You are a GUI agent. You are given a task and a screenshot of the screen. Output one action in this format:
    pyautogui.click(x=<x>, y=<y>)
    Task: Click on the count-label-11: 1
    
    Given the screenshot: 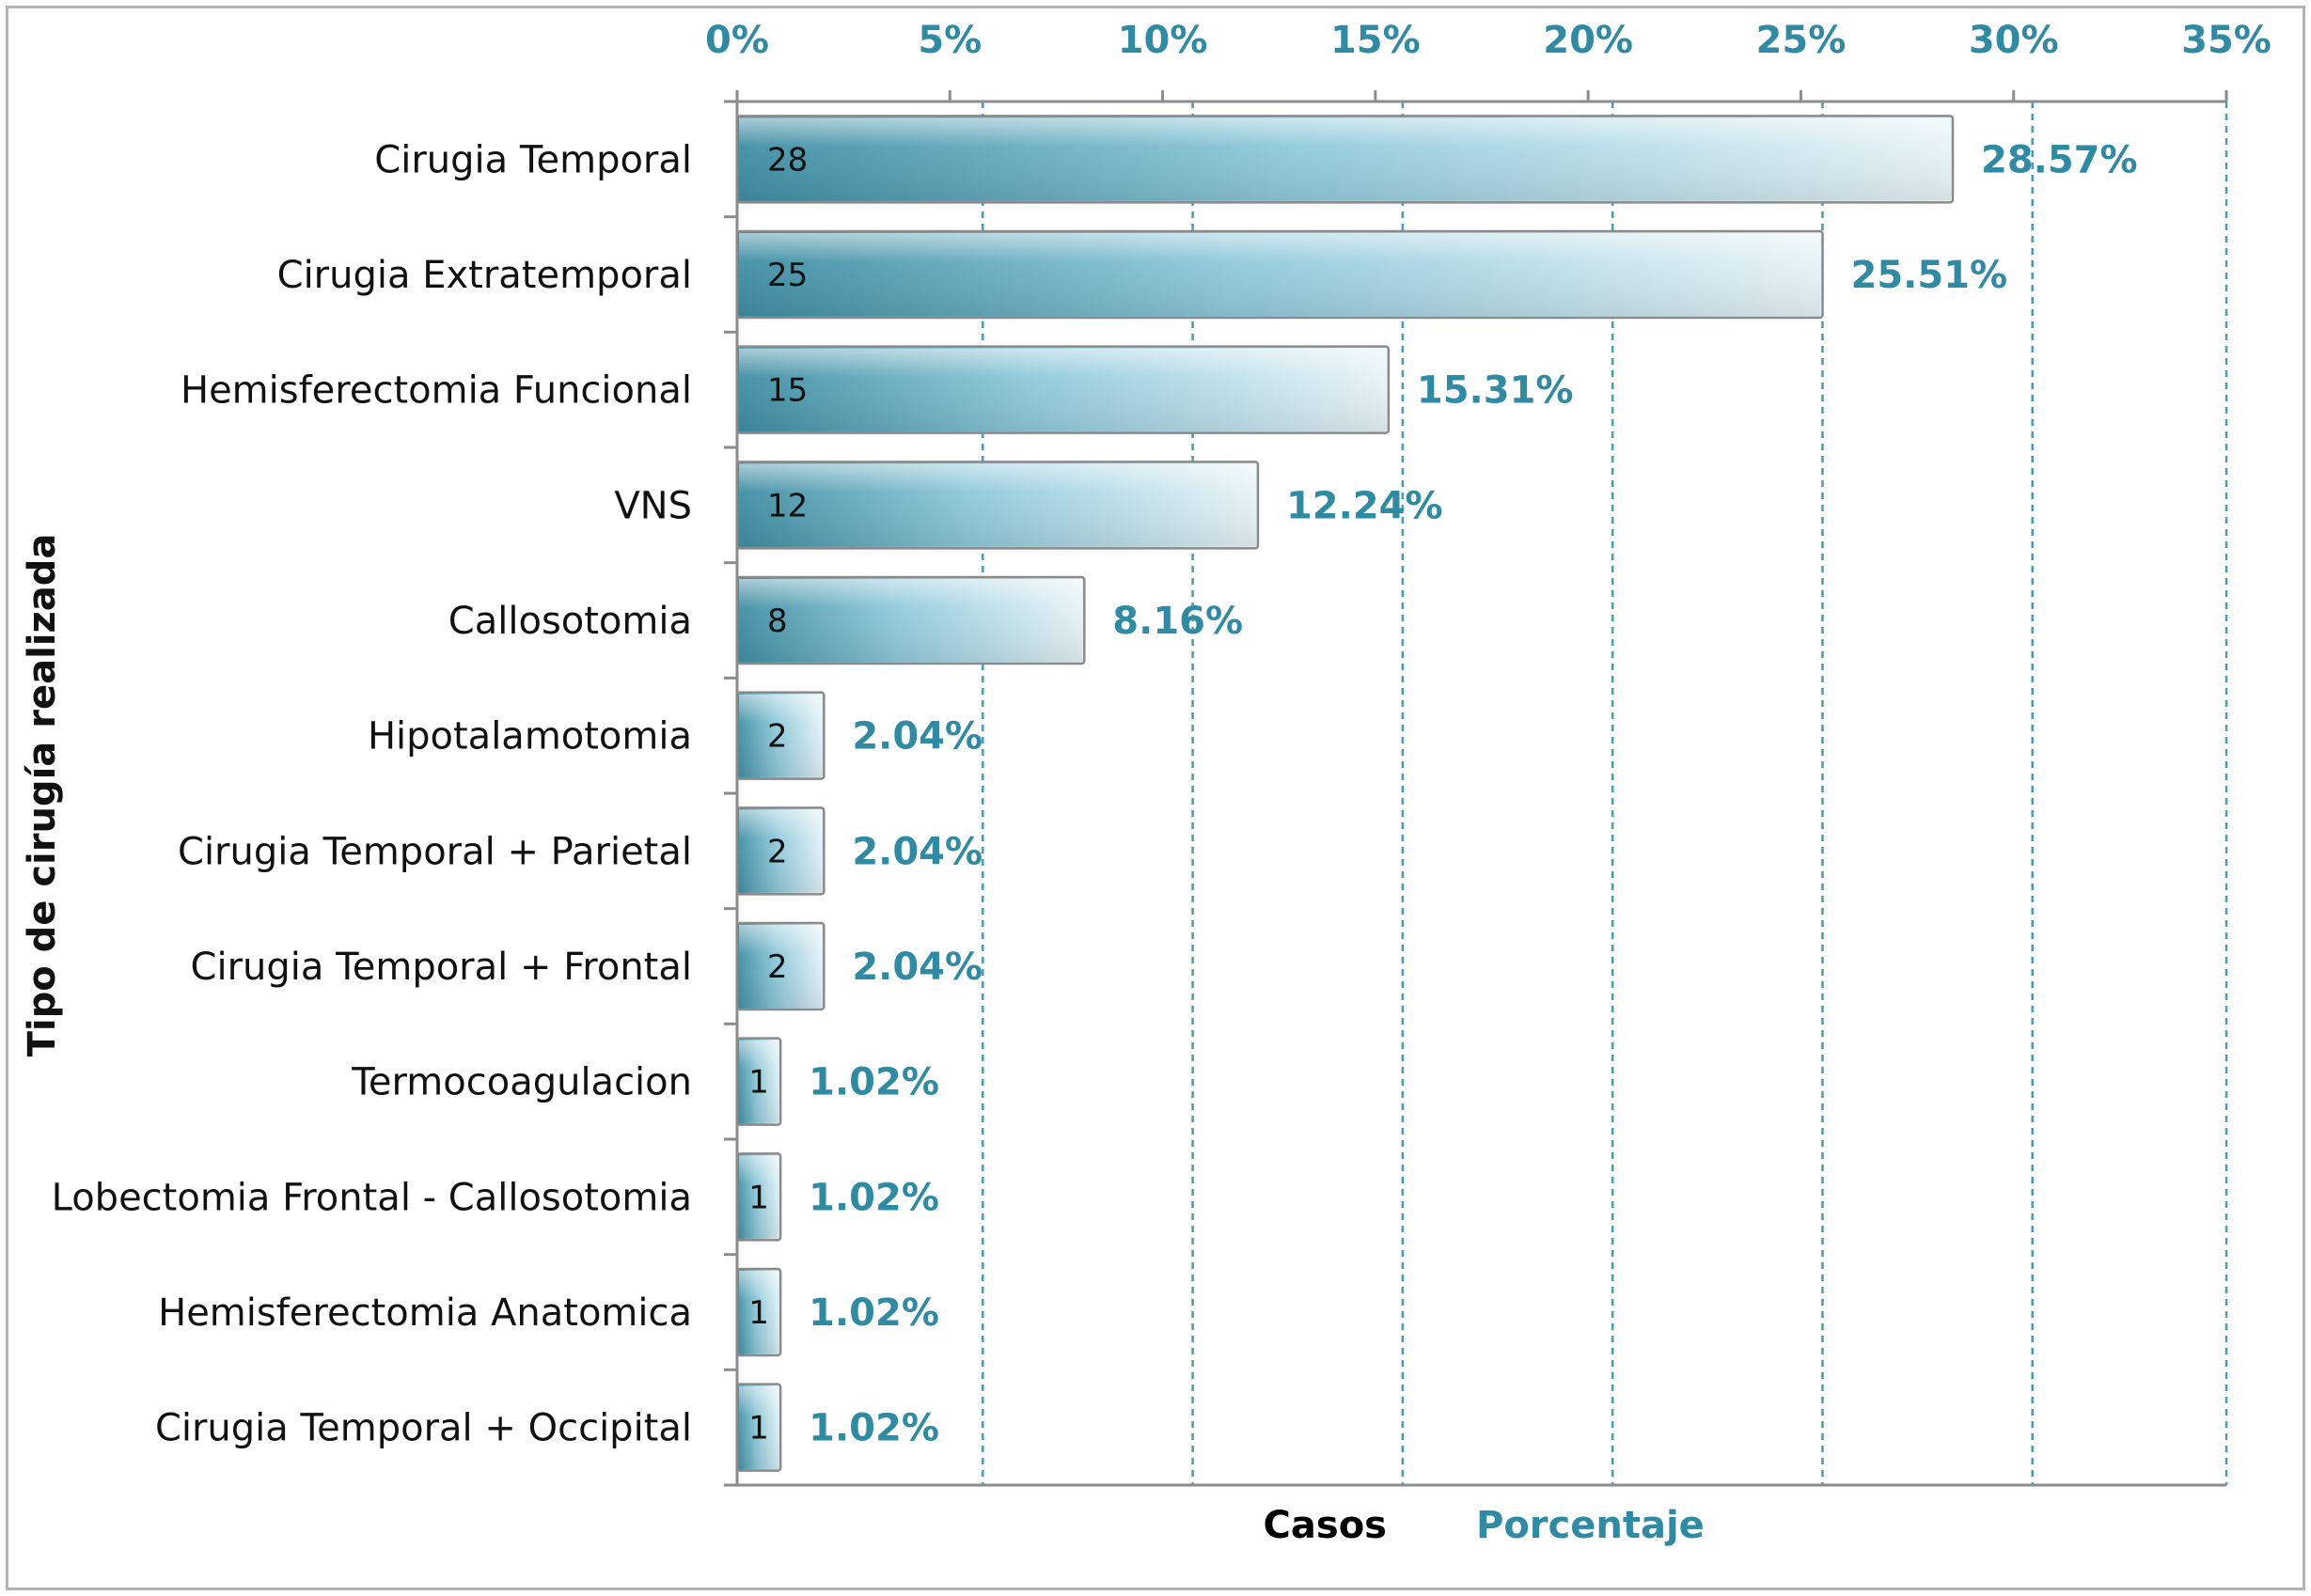 What is the action you would take?
    pyautogui.click(x=758, y=1428)
    